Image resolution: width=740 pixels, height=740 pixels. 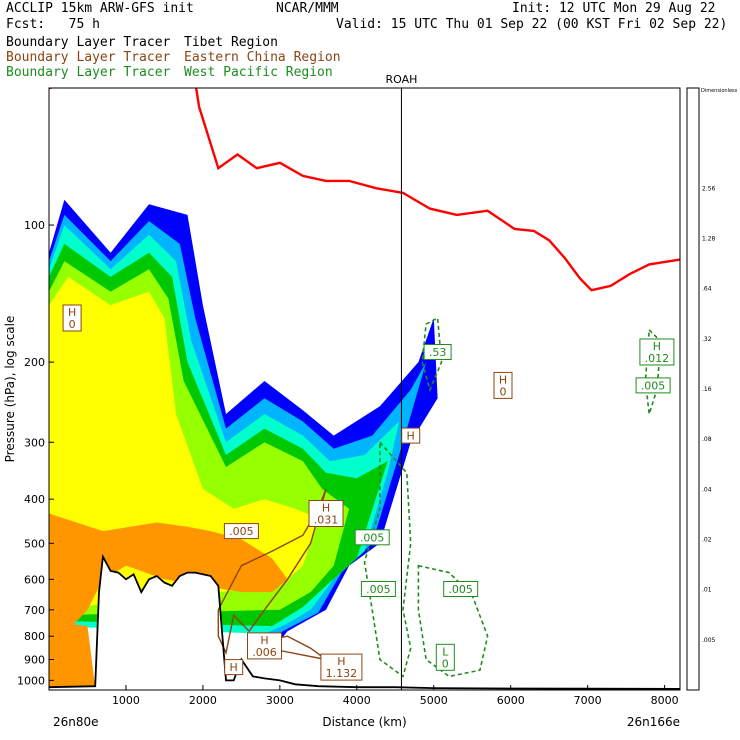 What do you see at coordinates (280, 700) in the screenshot?
I see `x-tick-label: 3000` at bounding box center [280, 700].